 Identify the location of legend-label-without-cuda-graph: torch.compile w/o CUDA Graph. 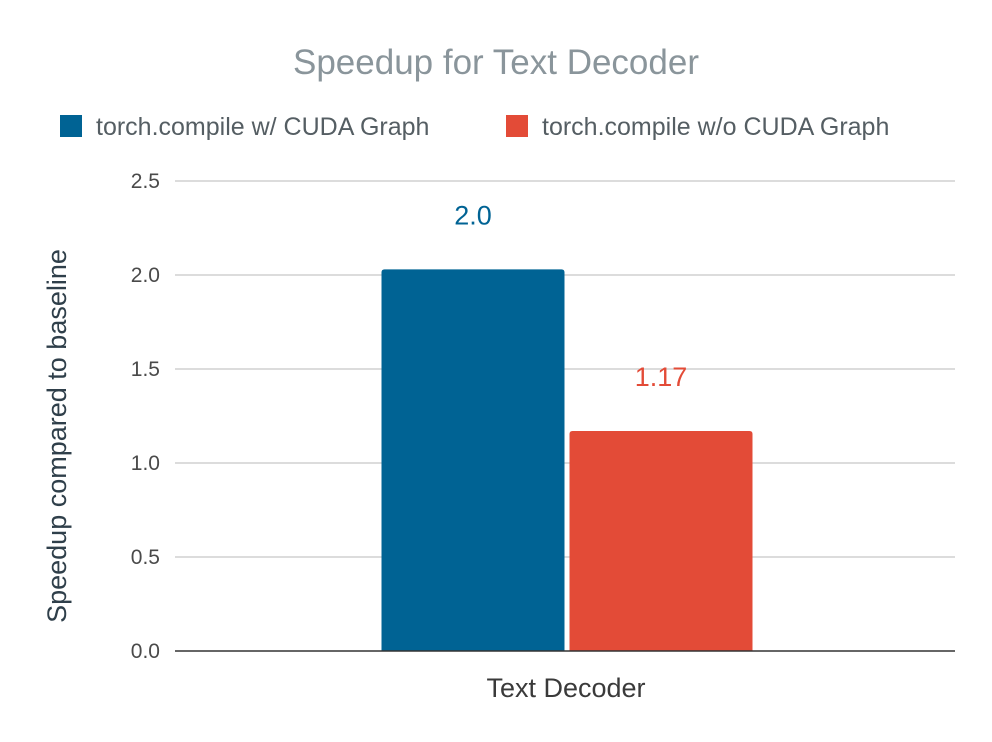
(715, 127).